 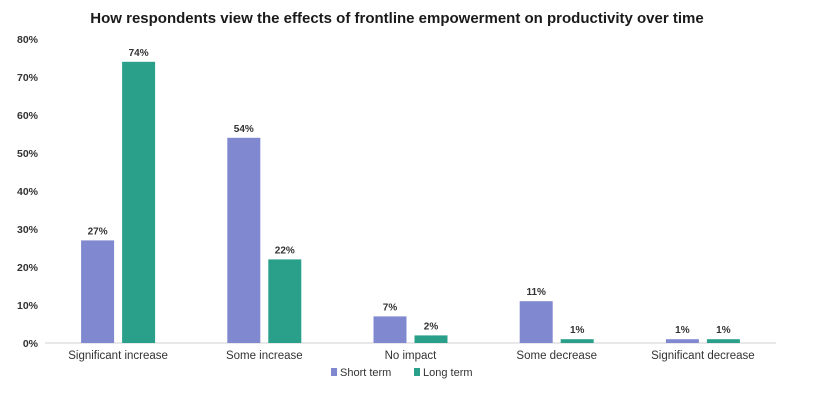 What do you see at coordinates (28, 230) in the screenshot?
I see `y-tick-label: 30%` at bounding box center [28, 230].